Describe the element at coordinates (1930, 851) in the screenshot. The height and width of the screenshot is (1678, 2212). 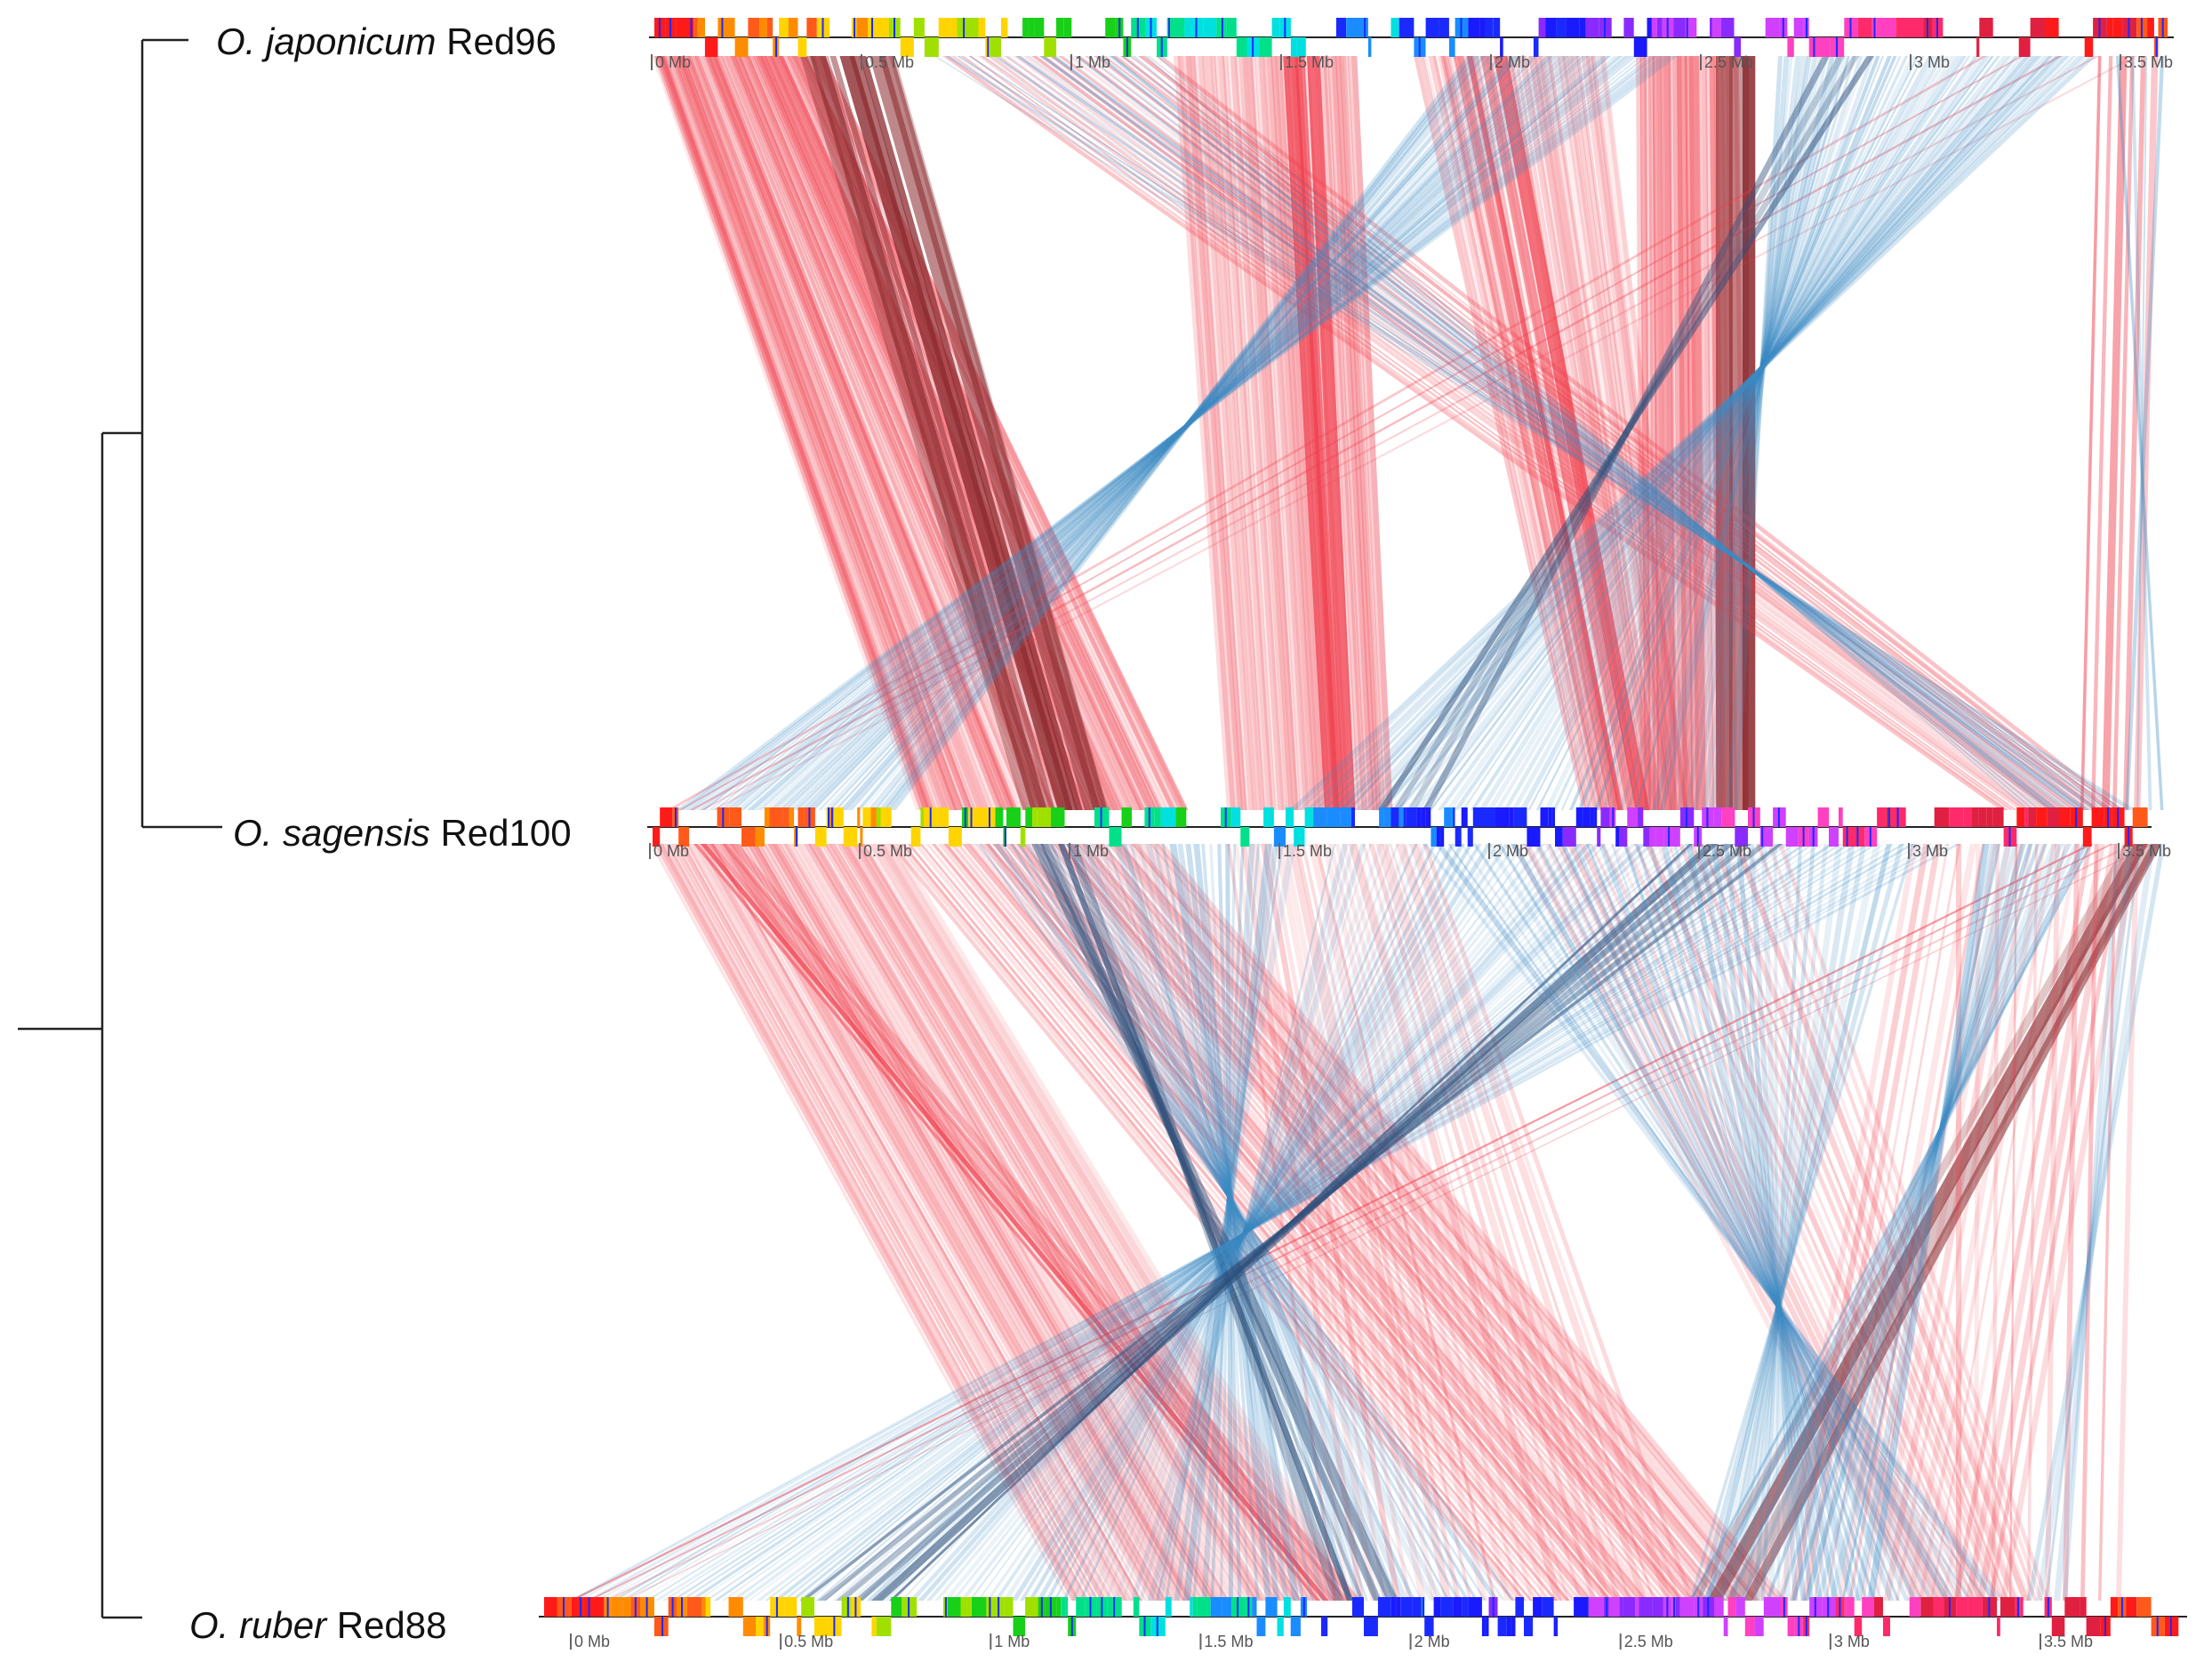
I see `tick-label: 3 Mb` at that location.